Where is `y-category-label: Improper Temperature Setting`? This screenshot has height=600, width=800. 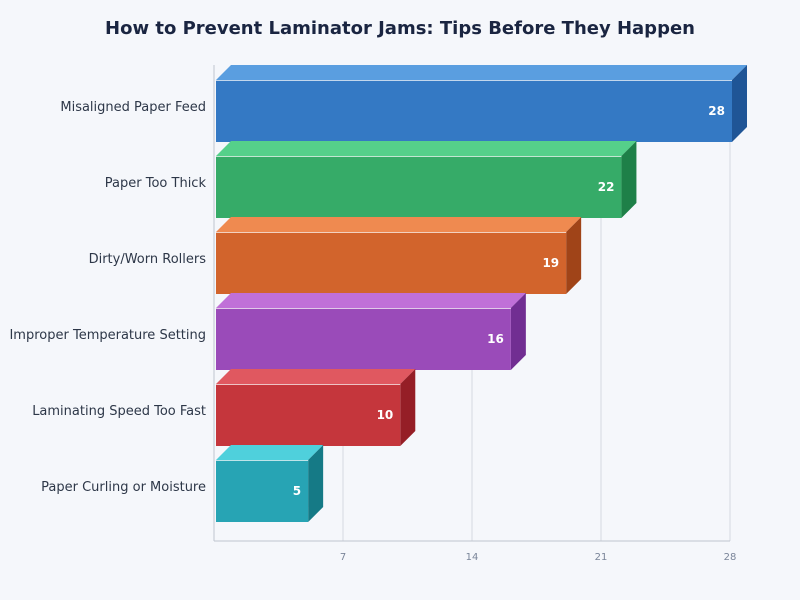
y-category-label: Improper Temperature Setting is located at coordinates (107, 335).